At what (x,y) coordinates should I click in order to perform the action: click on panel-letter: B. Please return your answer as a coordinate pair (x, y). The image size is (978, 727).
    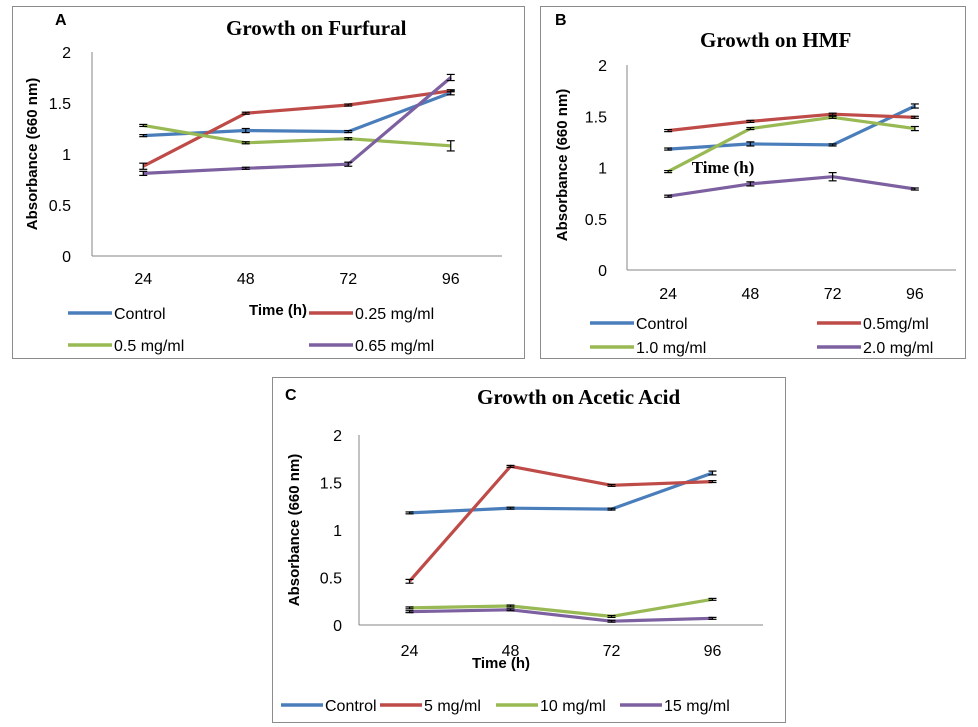
    Looking at the image, I should click on (561, 20).